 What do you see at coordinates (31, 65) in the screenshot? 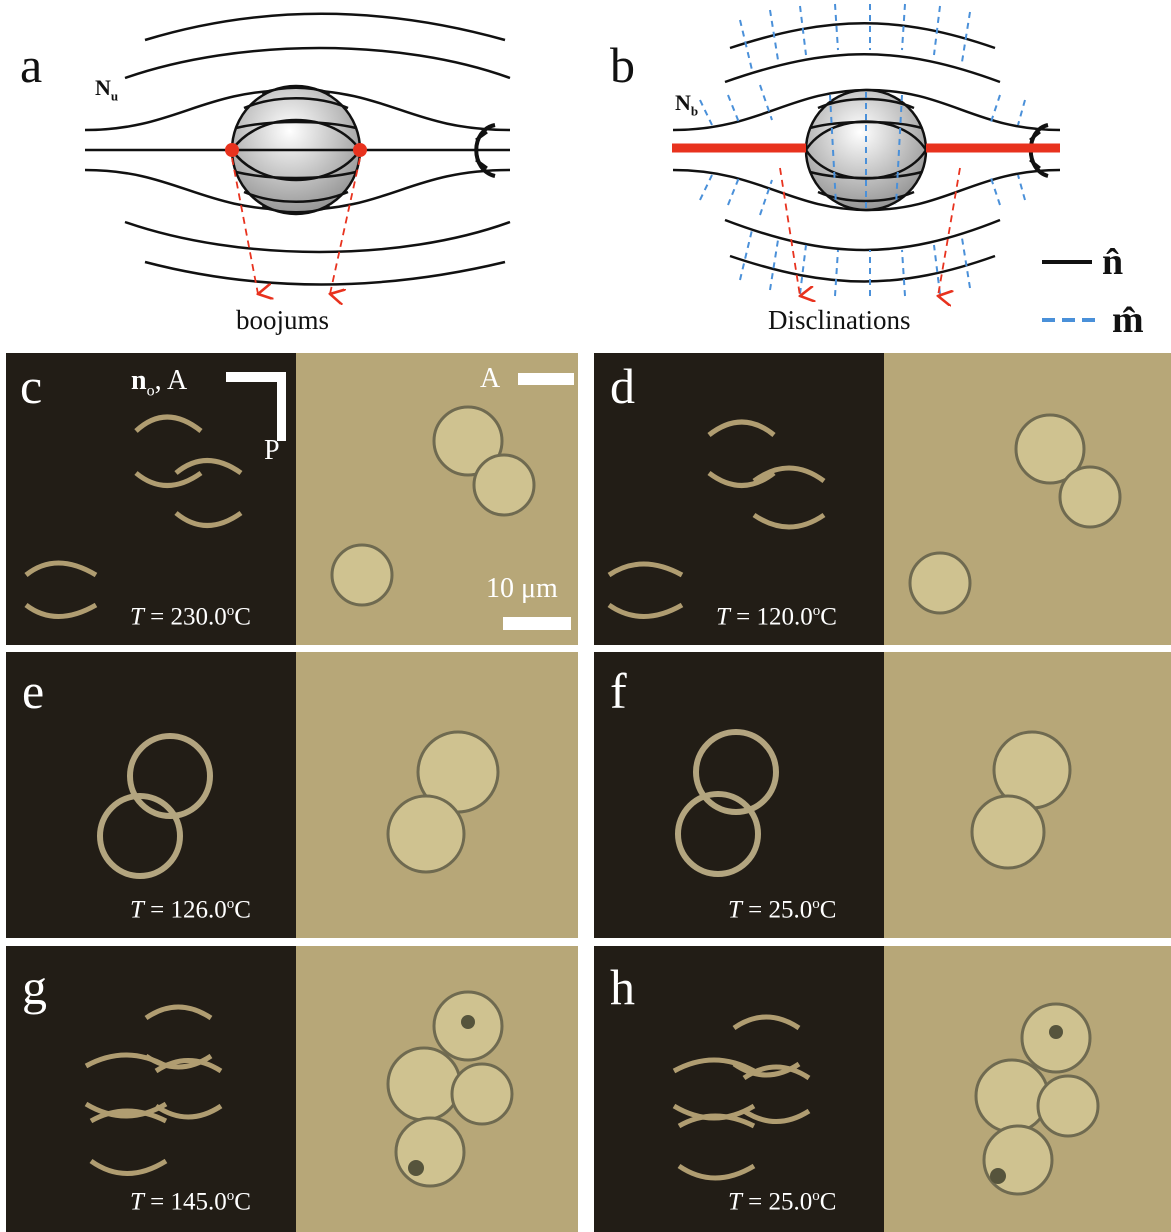
I see `panel-label-a: a` at bounding box center [31, 65].